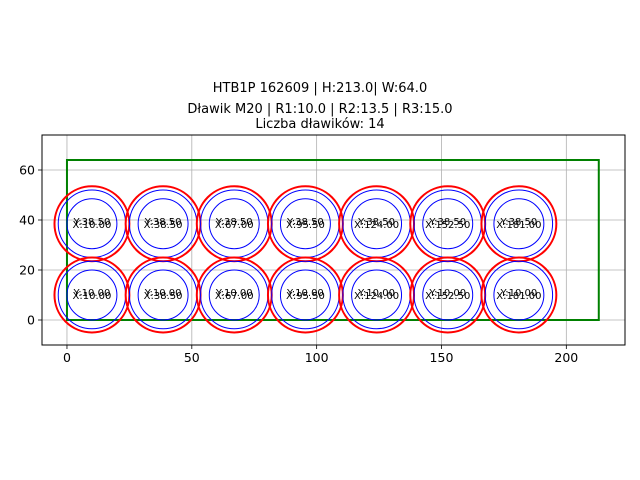 Image resolution: width=640 pixels, height=480 pixels. Describe the element at coordinates (566, 357) in the screenshot. I see `x-tick-label: 200` at that location.